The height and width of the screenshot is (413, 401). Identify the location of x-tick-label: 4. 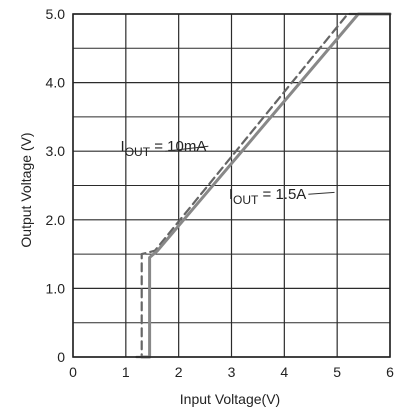
(284, 372).